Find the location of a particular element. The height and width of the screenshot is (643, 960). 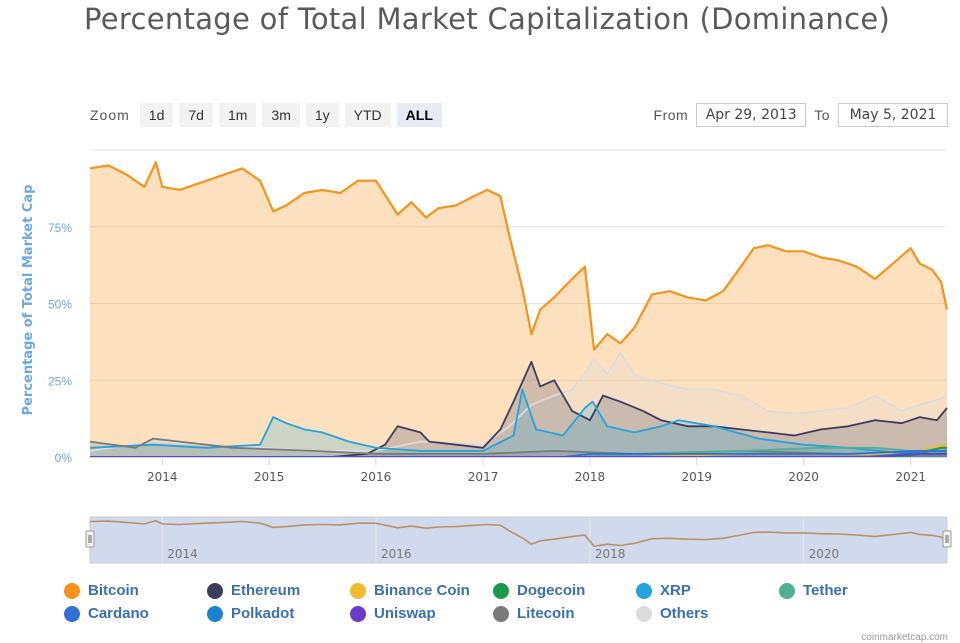

legend-item-others: Others is located at coordinates (707, 613).